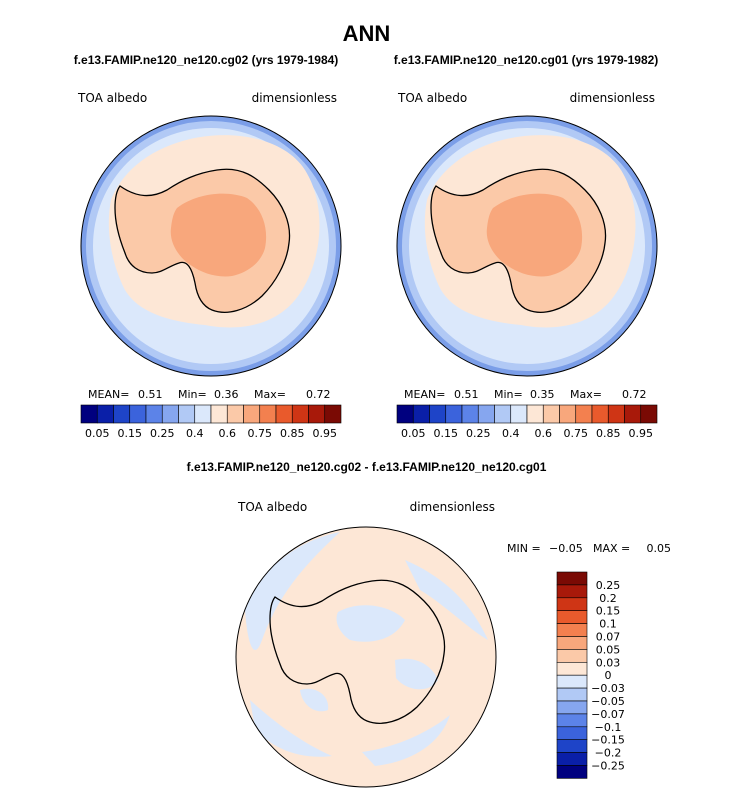 The image size is (733, 788). Describe the element at coordinates (608, 701) in the screenshot. I see `panel-difference-colorbar-tick-label: −0.05` at that location.